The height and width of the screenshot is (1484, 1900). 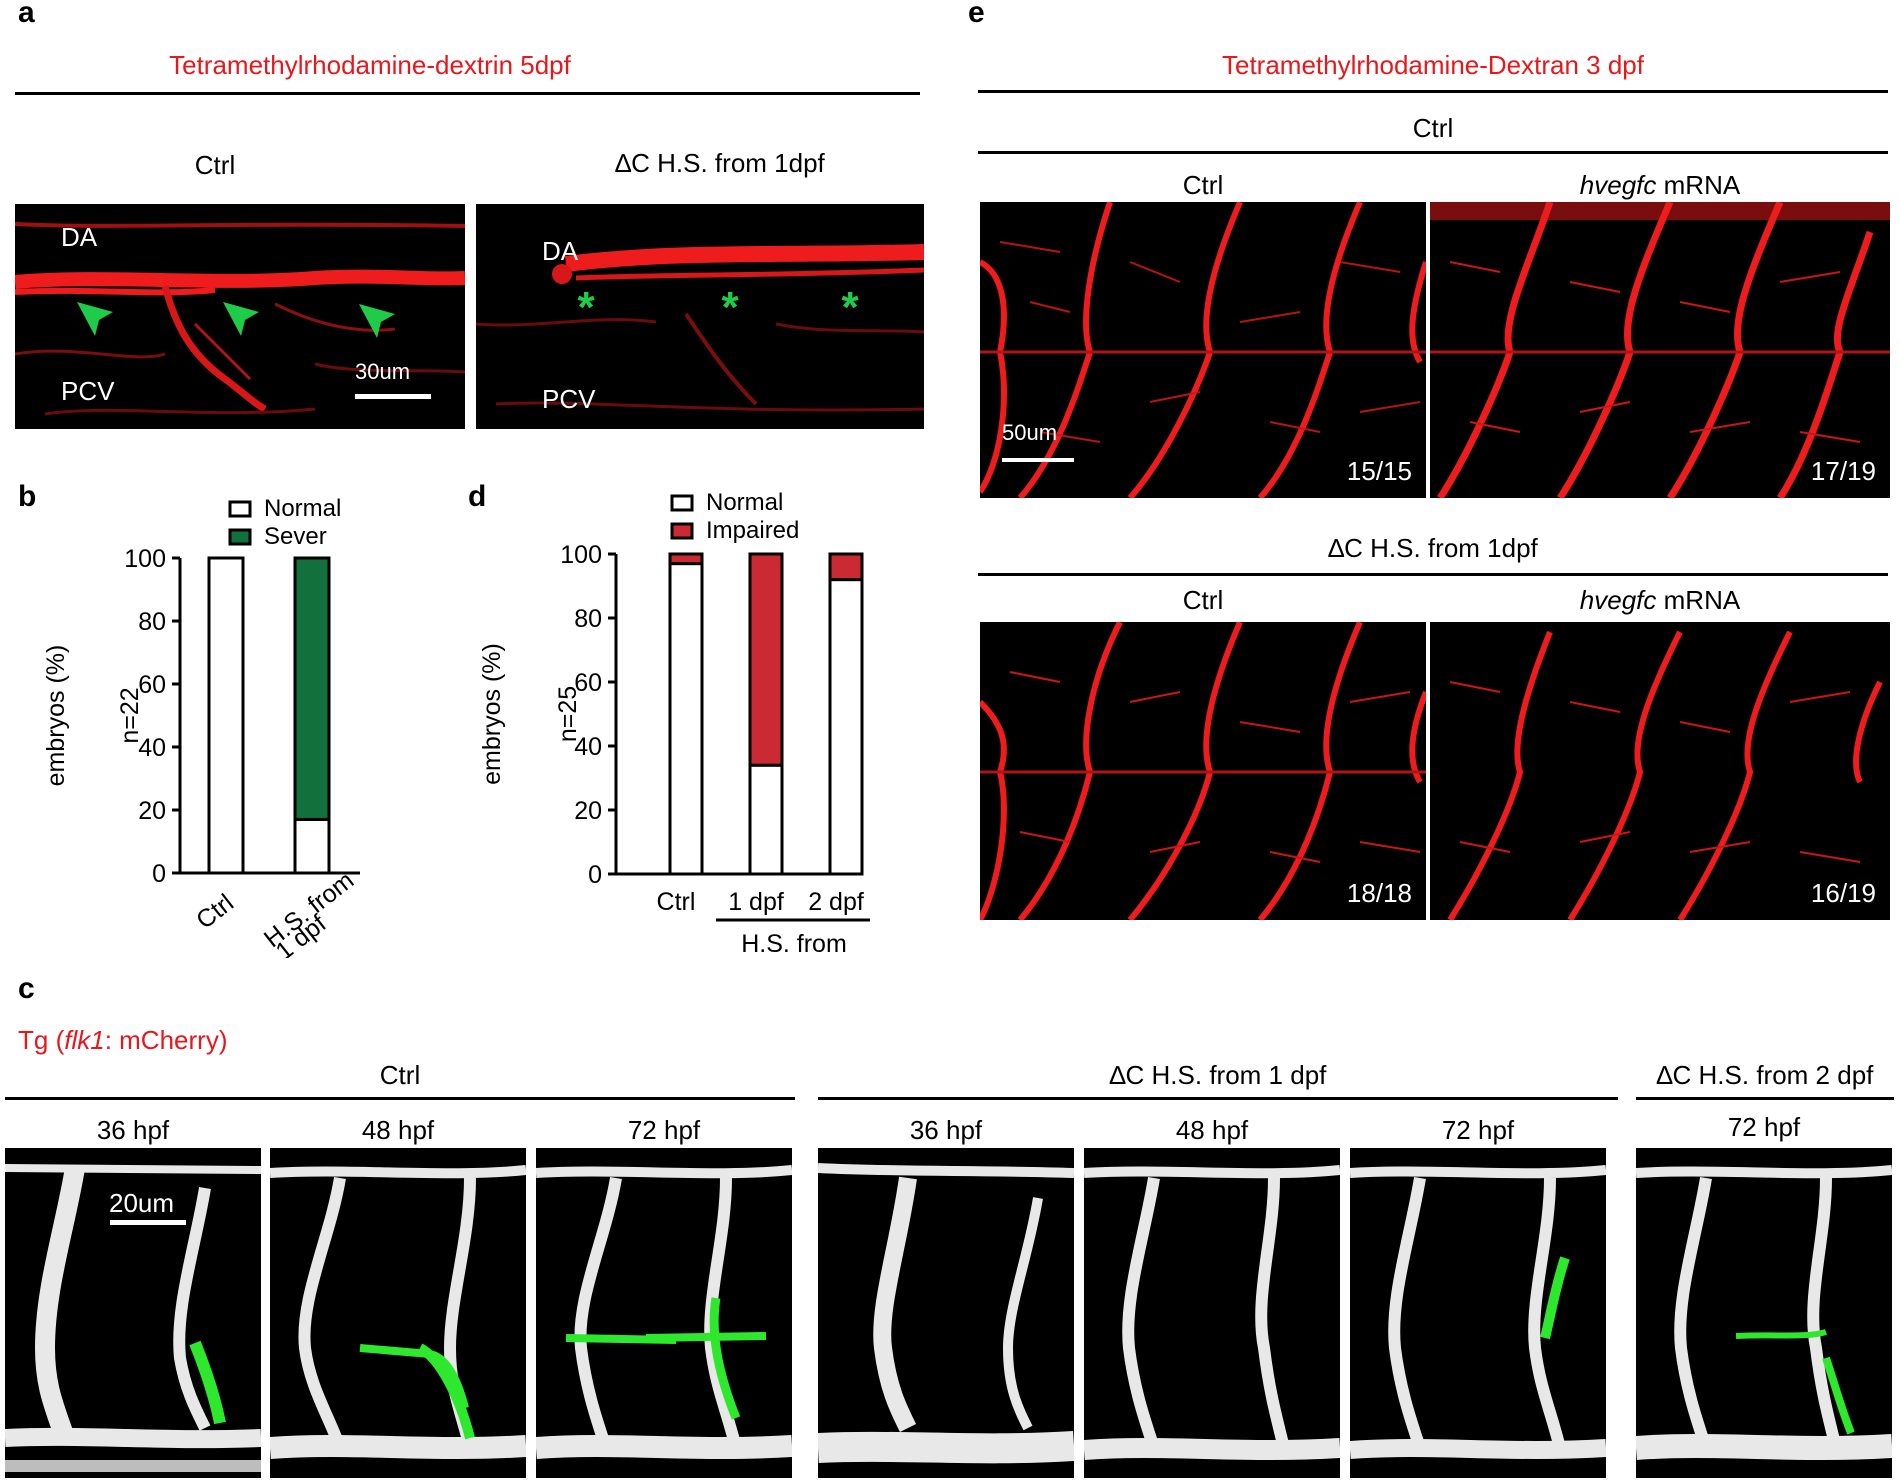 I want to click on panel-c-tg-label: Tg (flk1: mCherry), so click(x=122, y=1040).